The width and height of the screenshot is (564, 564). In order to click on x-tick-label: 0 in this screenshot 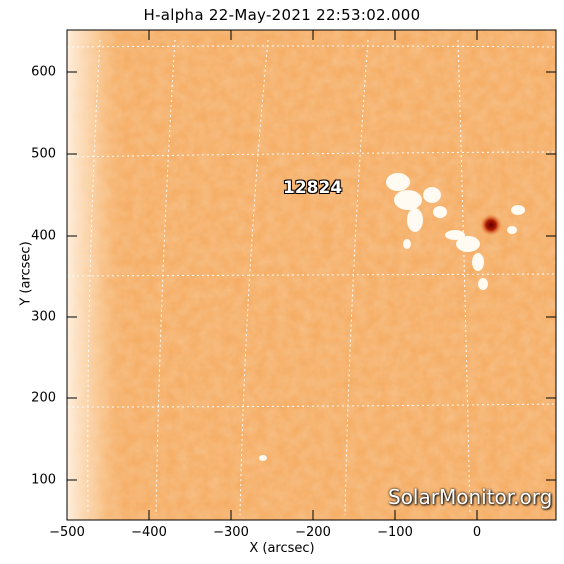, I will do `click(477, 532)`.